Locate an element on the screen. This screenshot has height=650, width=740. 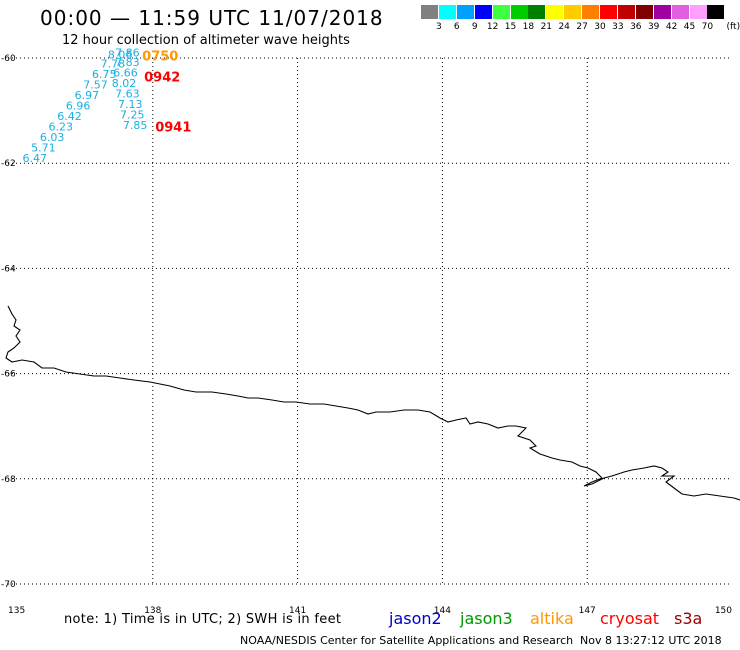
wave-height-reading: 7.86 is located at coordinates (127, 52).